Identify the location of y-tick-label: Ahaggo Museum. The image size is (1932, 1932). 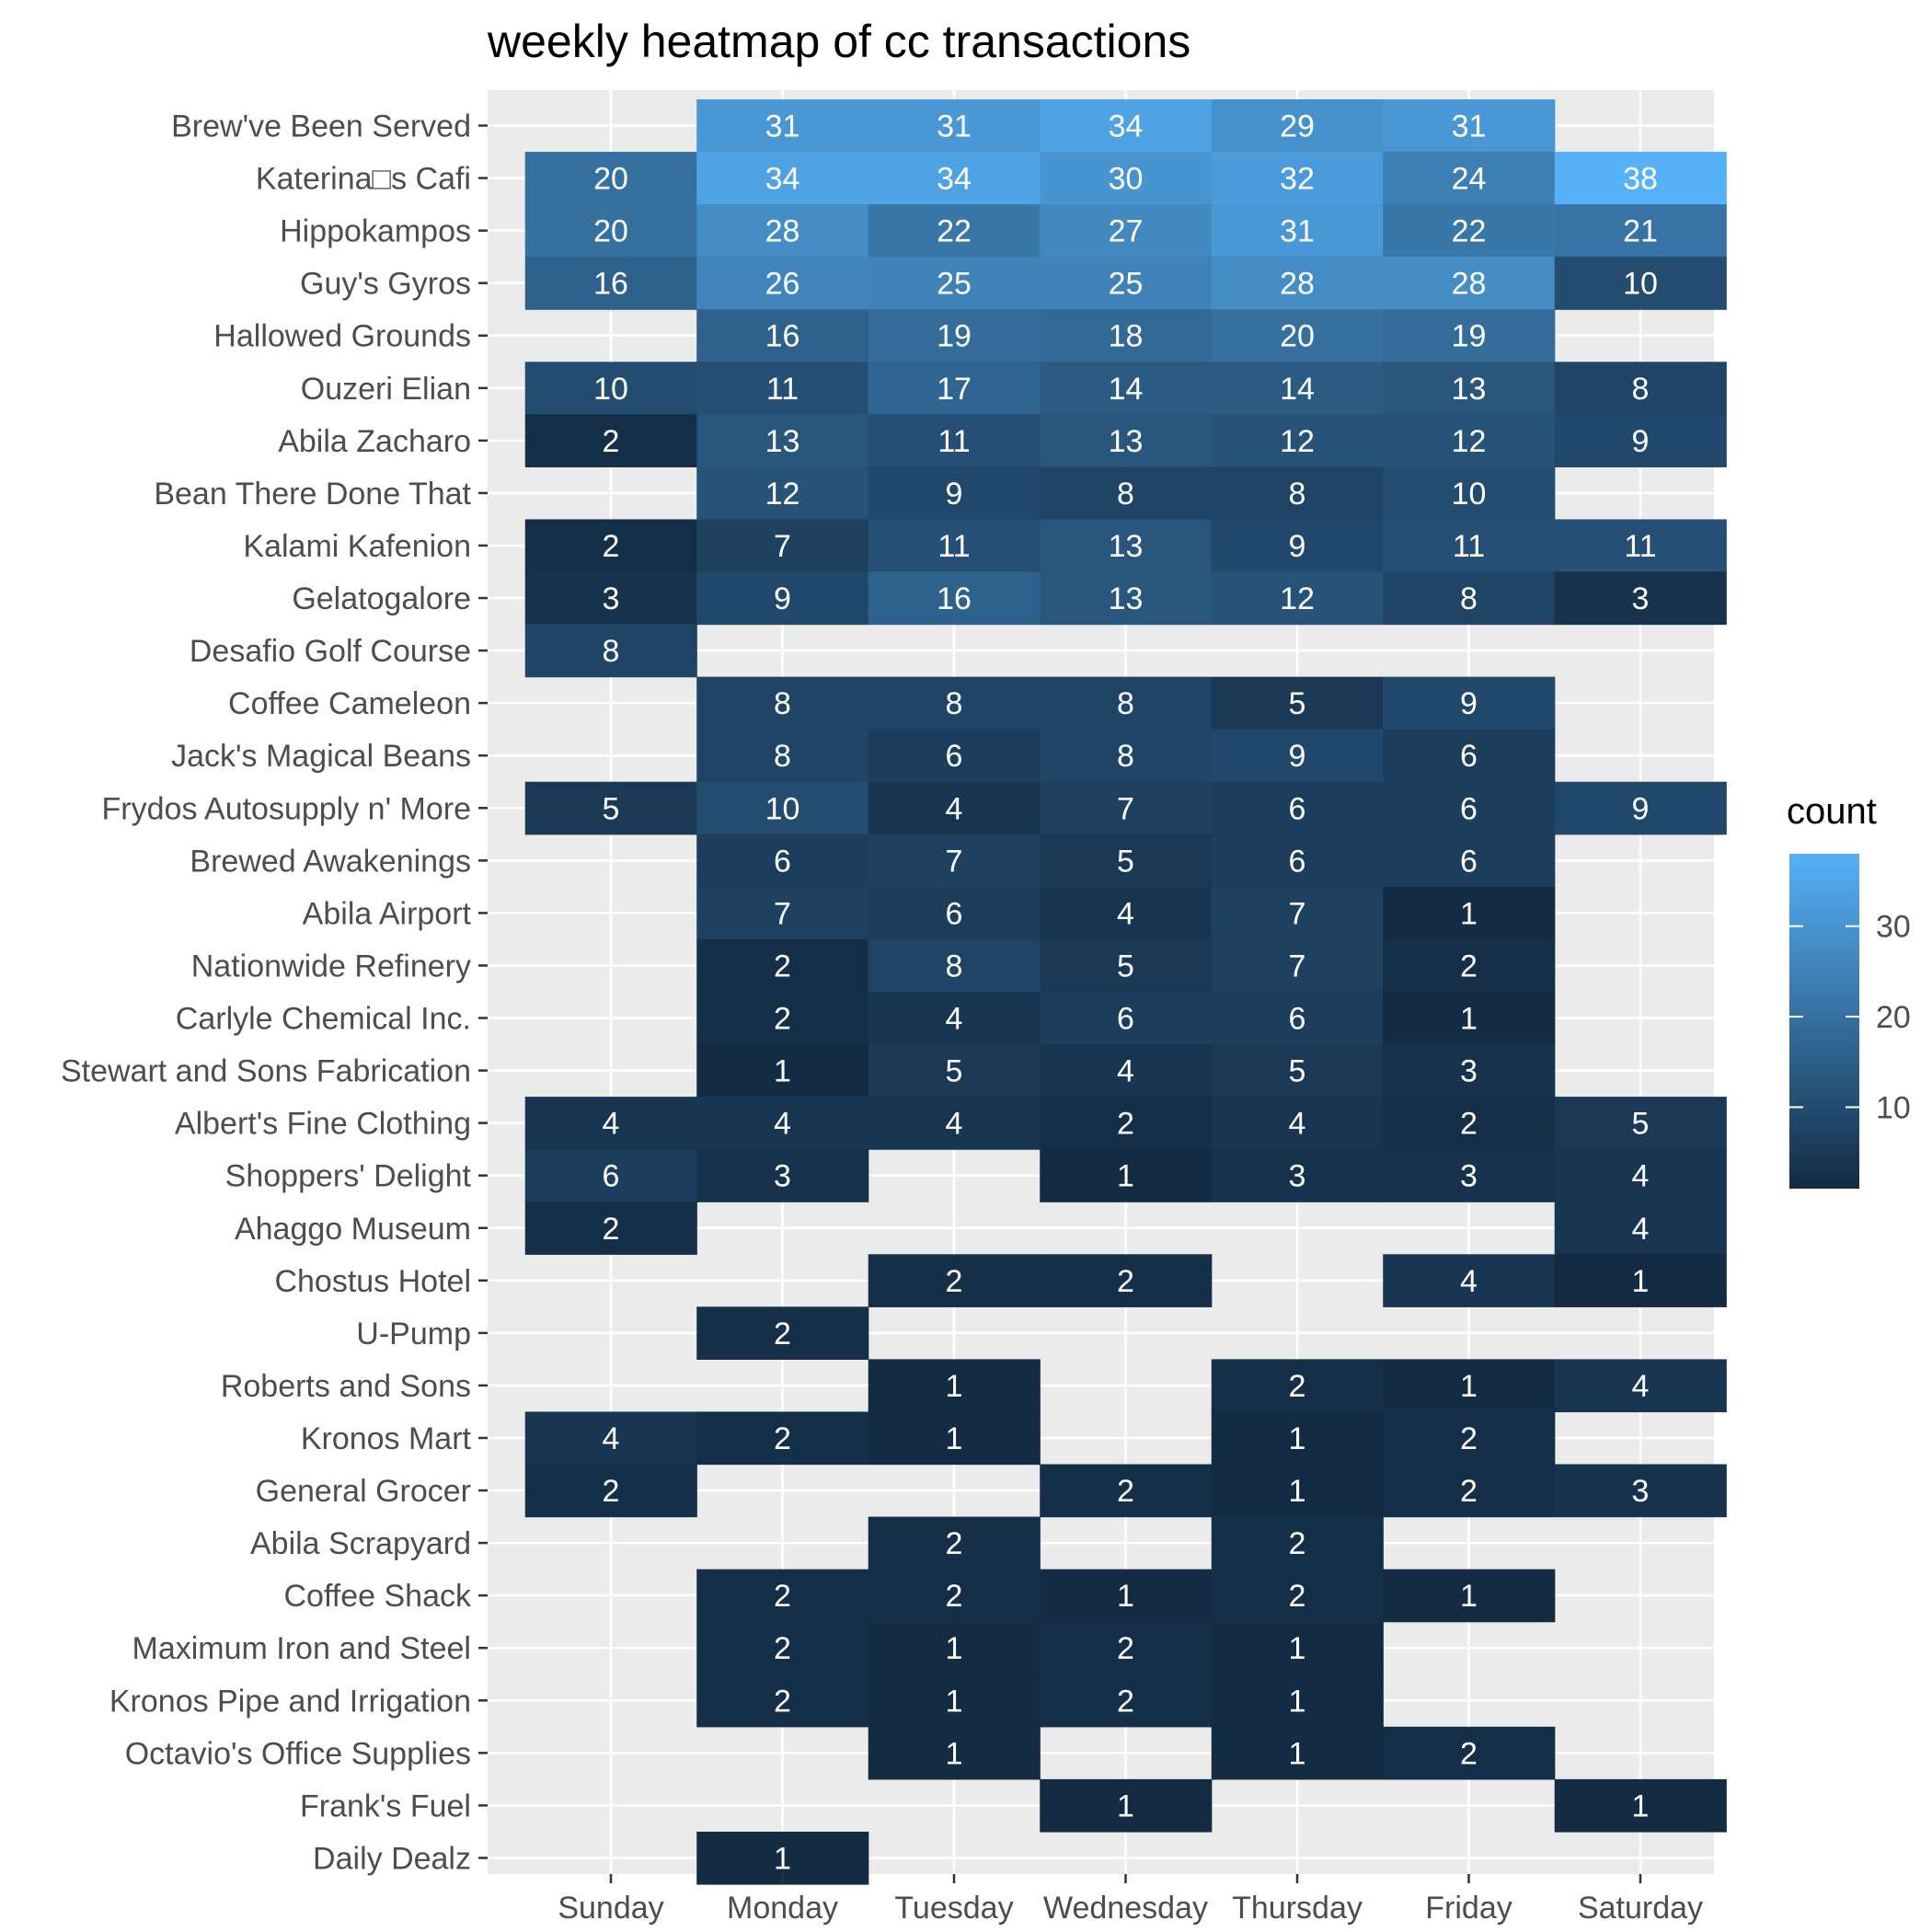
(353, 1229).